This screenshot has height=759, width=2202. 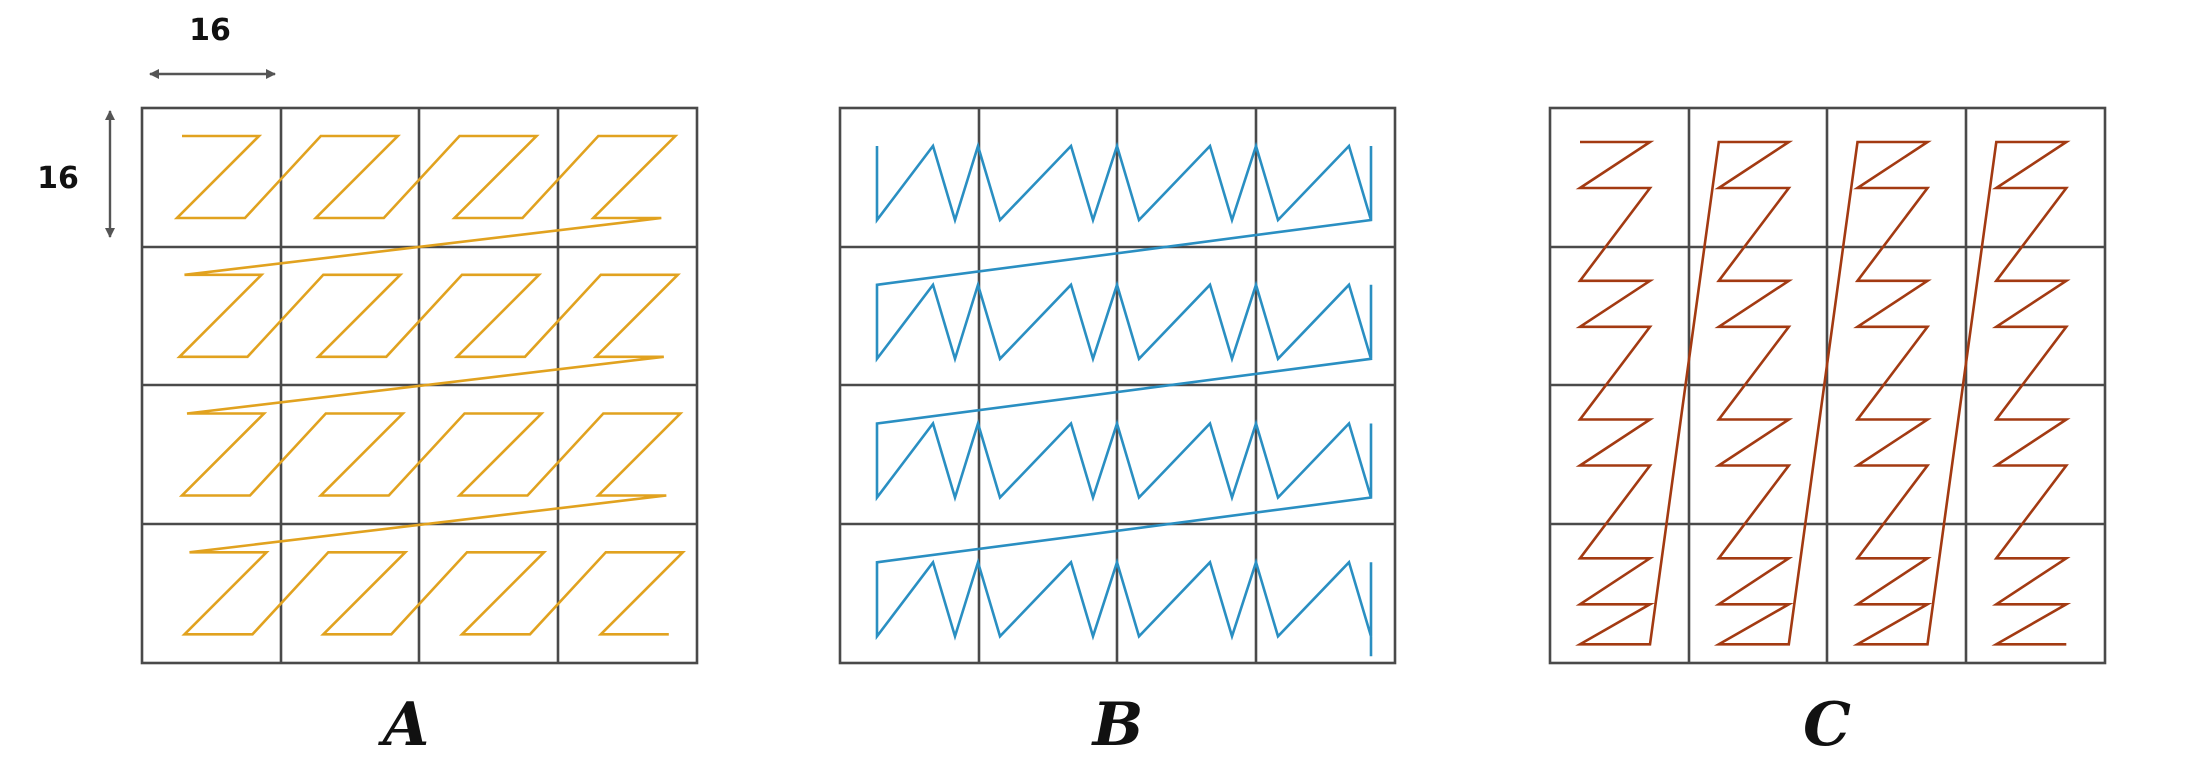 I want to click on width-label: 16, so click(x=210, y=30).